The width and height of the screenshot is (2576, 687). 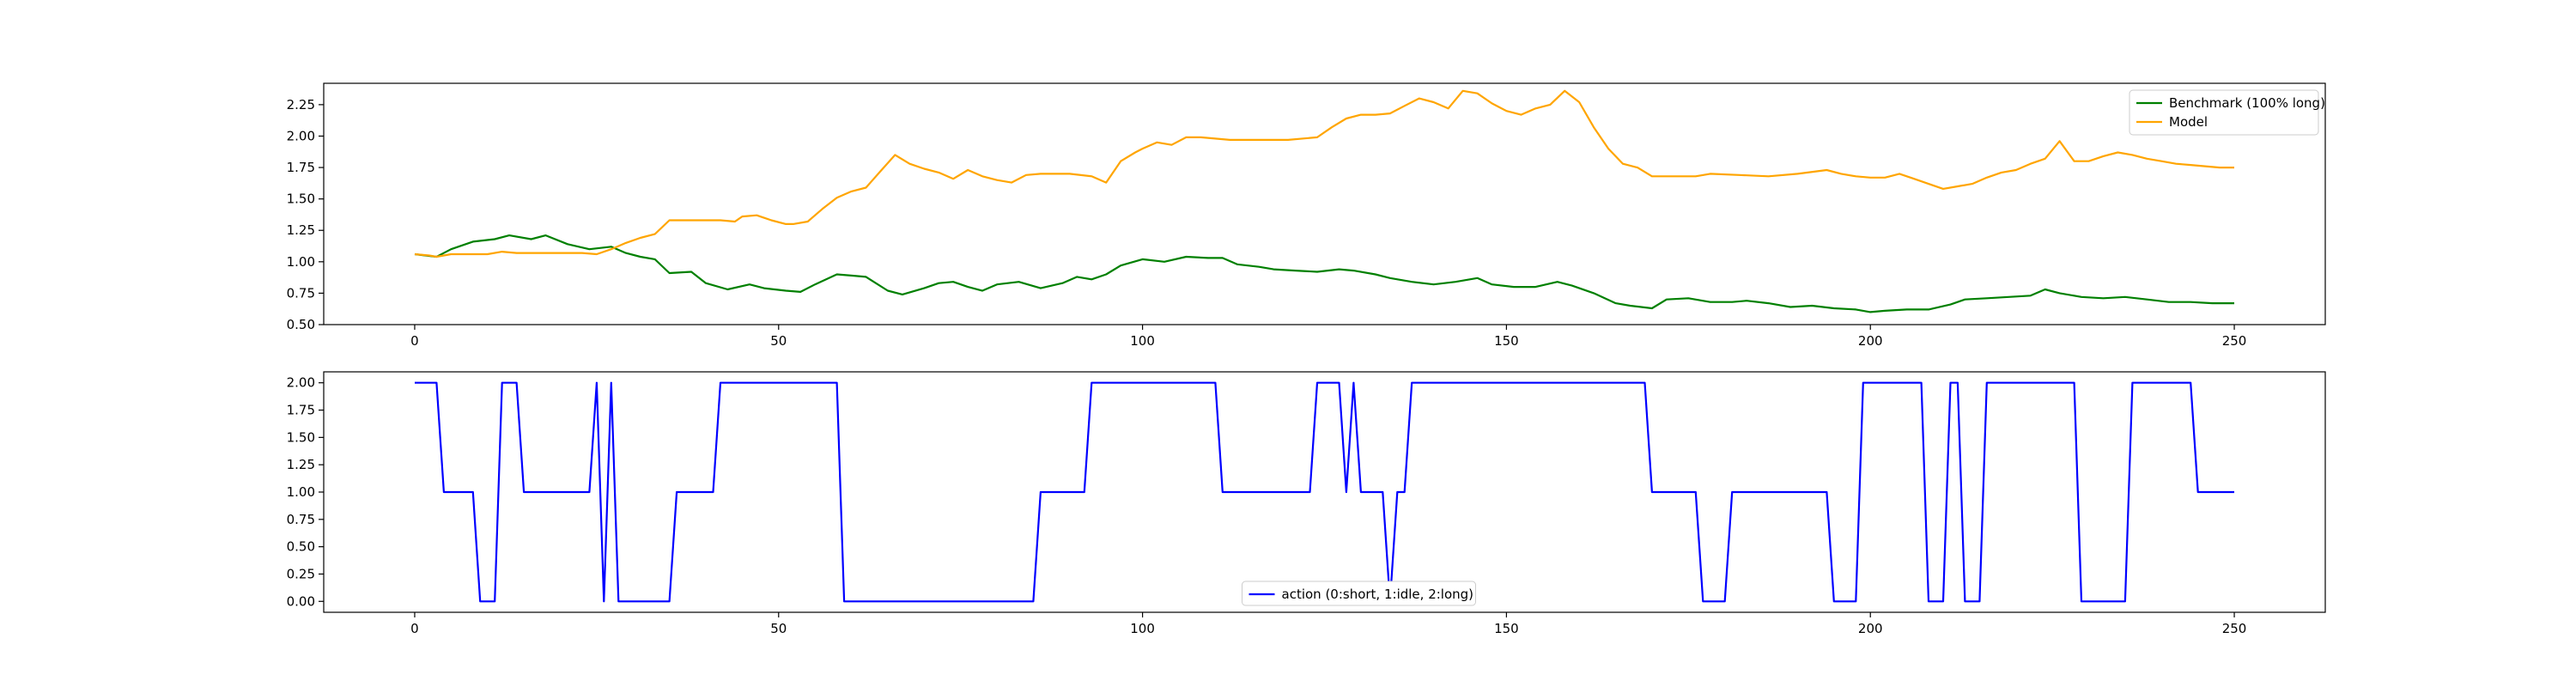 I want to click on legend-entry-label: action (0:short, 1:idle, 2:long), so click(x=1378, y=594).